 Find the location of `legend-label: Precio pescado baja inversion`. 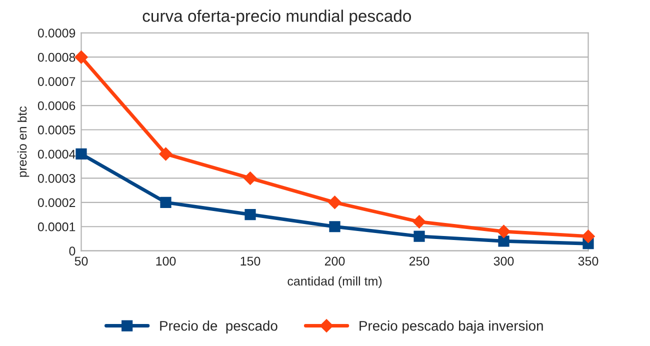

legend-label: Precio pescado baja inversion is located at coordinates (451, 327).